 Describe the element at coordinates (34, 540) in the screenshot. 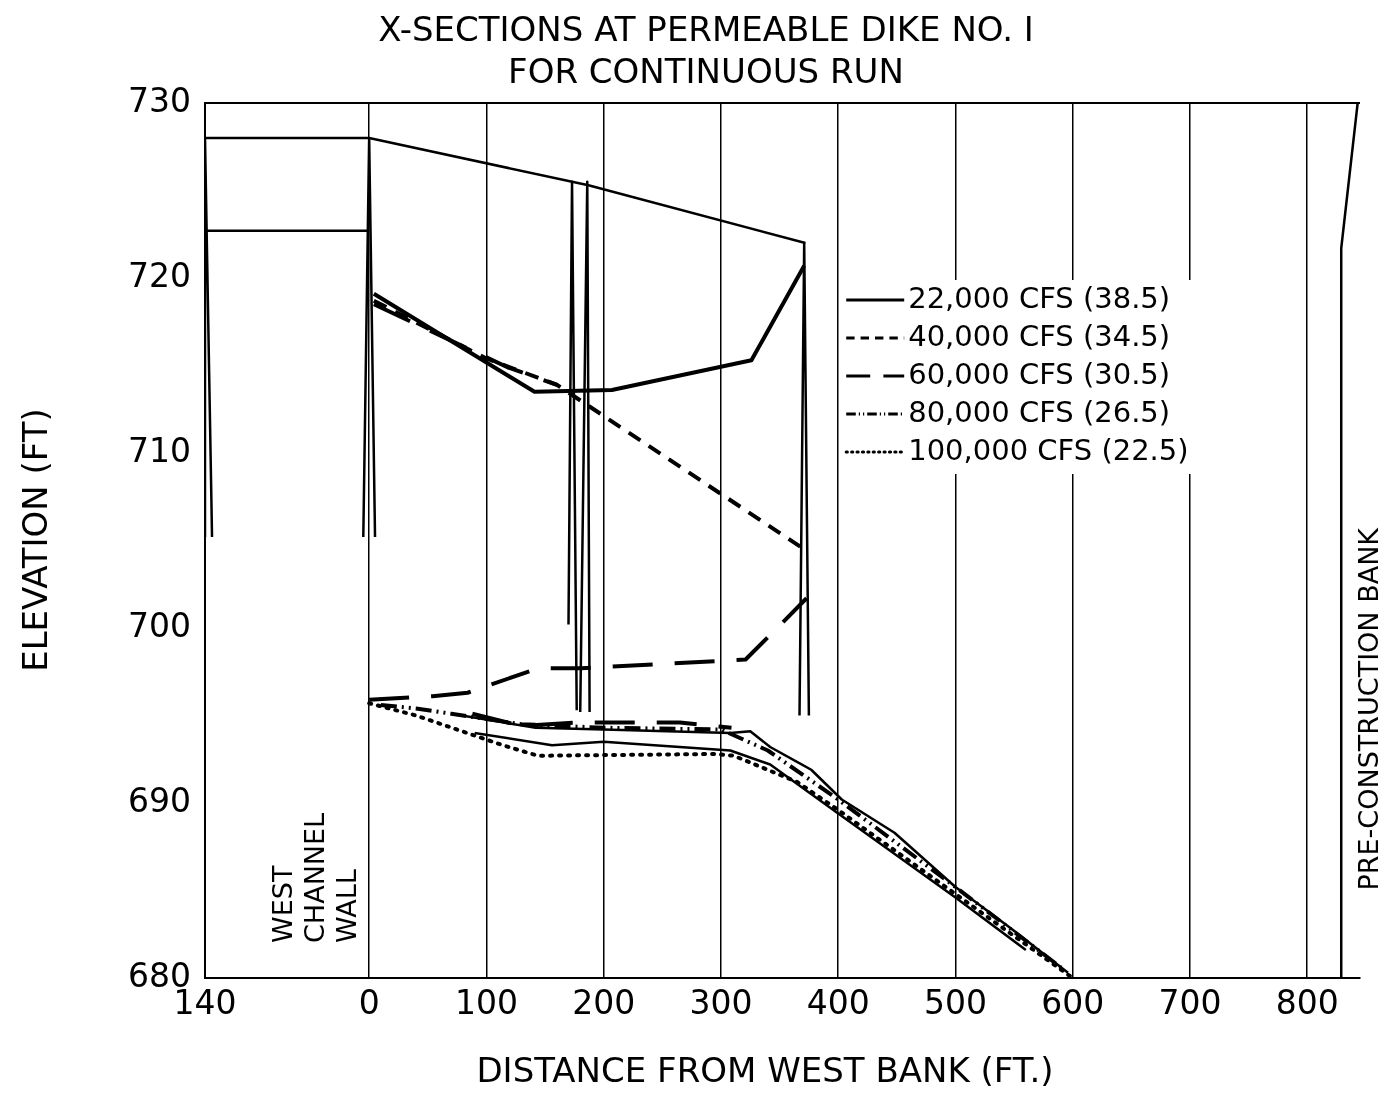

I see `y-axis-title: ELEVATION (FT)` at that location.